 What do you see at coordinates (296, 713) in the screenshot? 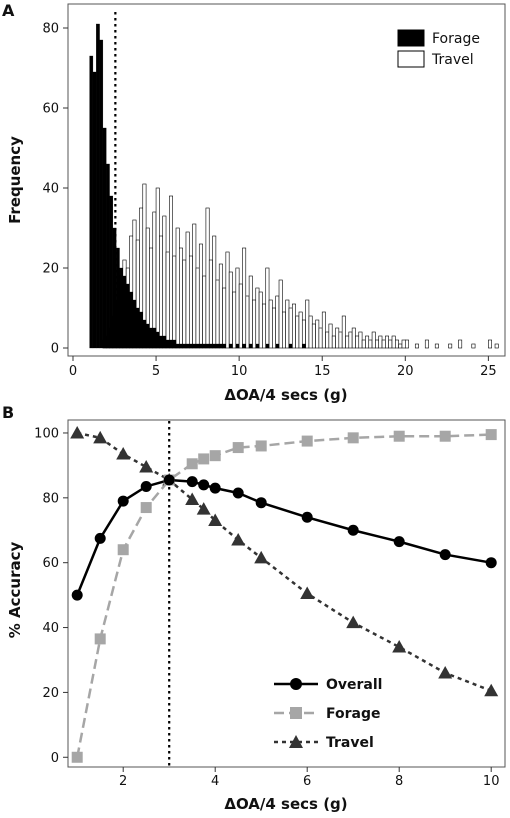
I see `legend-marker-forage` at bounding box center [296, 713].